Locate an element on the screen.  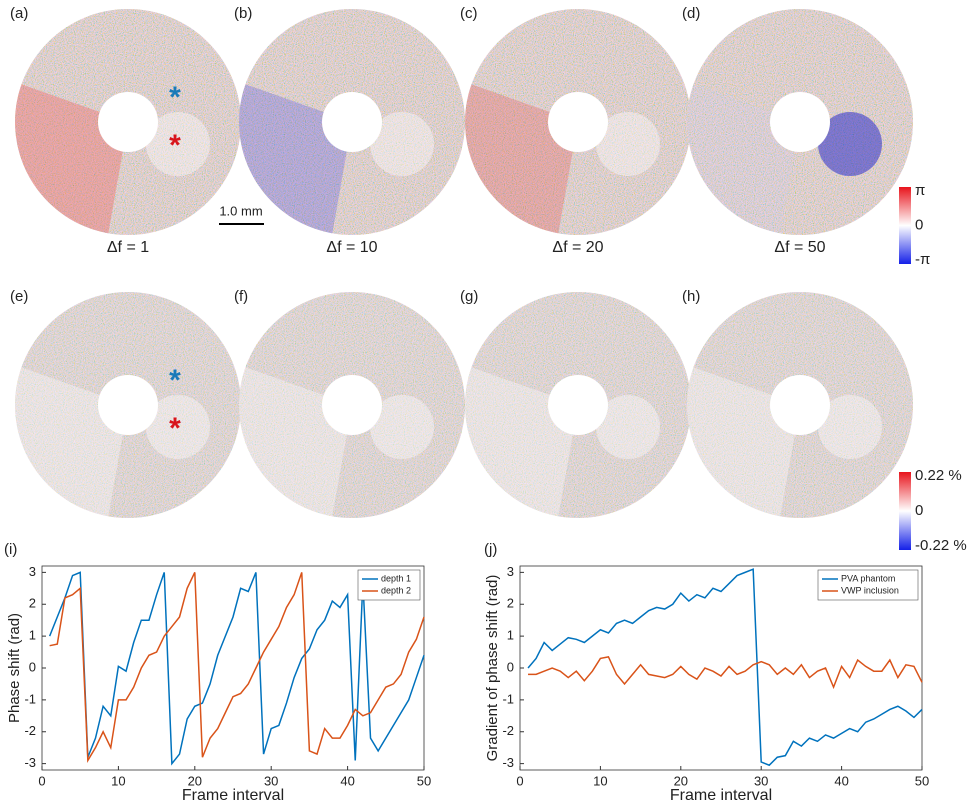
legend-label: depth 1 is located at coordinates (396, 578).